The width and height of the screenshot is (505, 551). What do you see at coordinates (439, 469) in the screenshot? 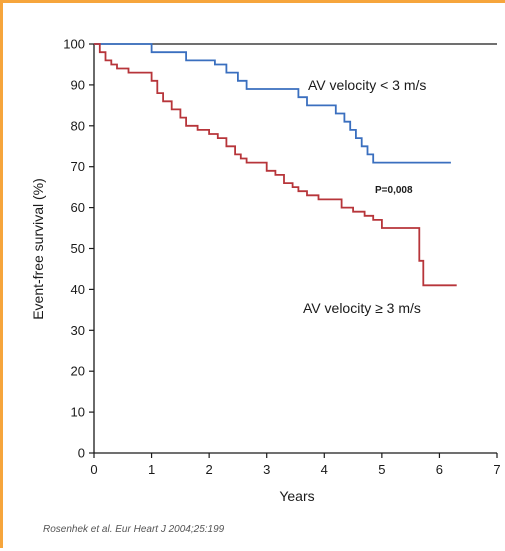
I see `x-tick-label: 6` at bounding box center [439, 469].